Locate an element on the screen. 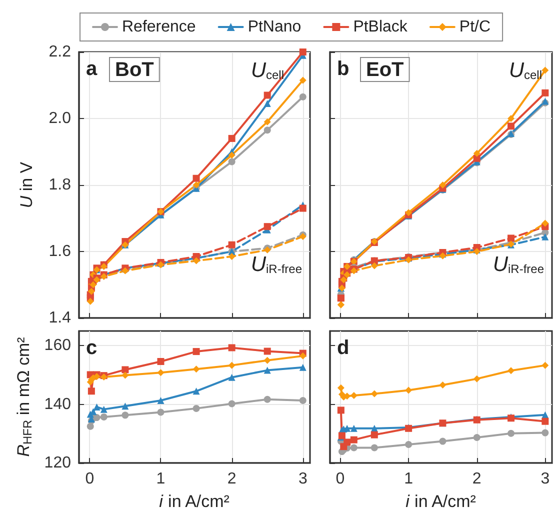 Image resolution: width=558 pixels, height=519 pixels. y-axis-title: U in V is located at coordinates (26, 184).